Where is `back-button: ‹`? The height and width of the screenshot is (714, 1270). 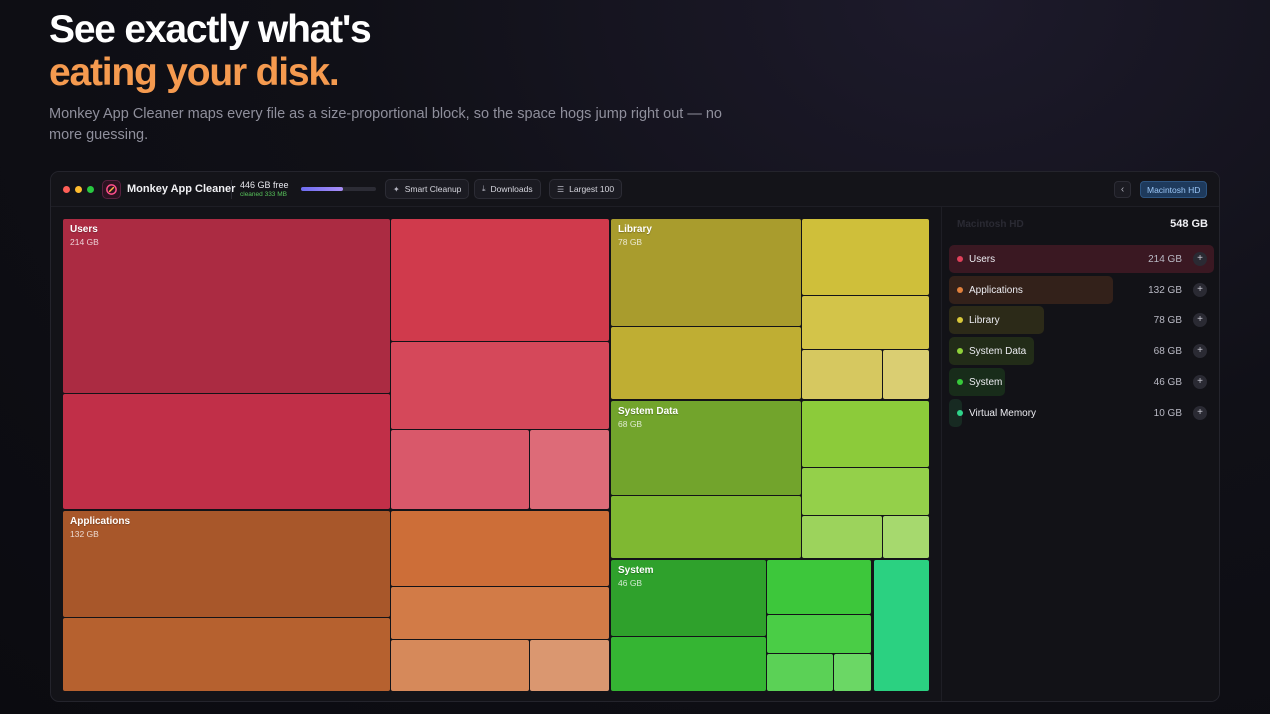
back-button: ‹ is located at coordinates (1122, 189).